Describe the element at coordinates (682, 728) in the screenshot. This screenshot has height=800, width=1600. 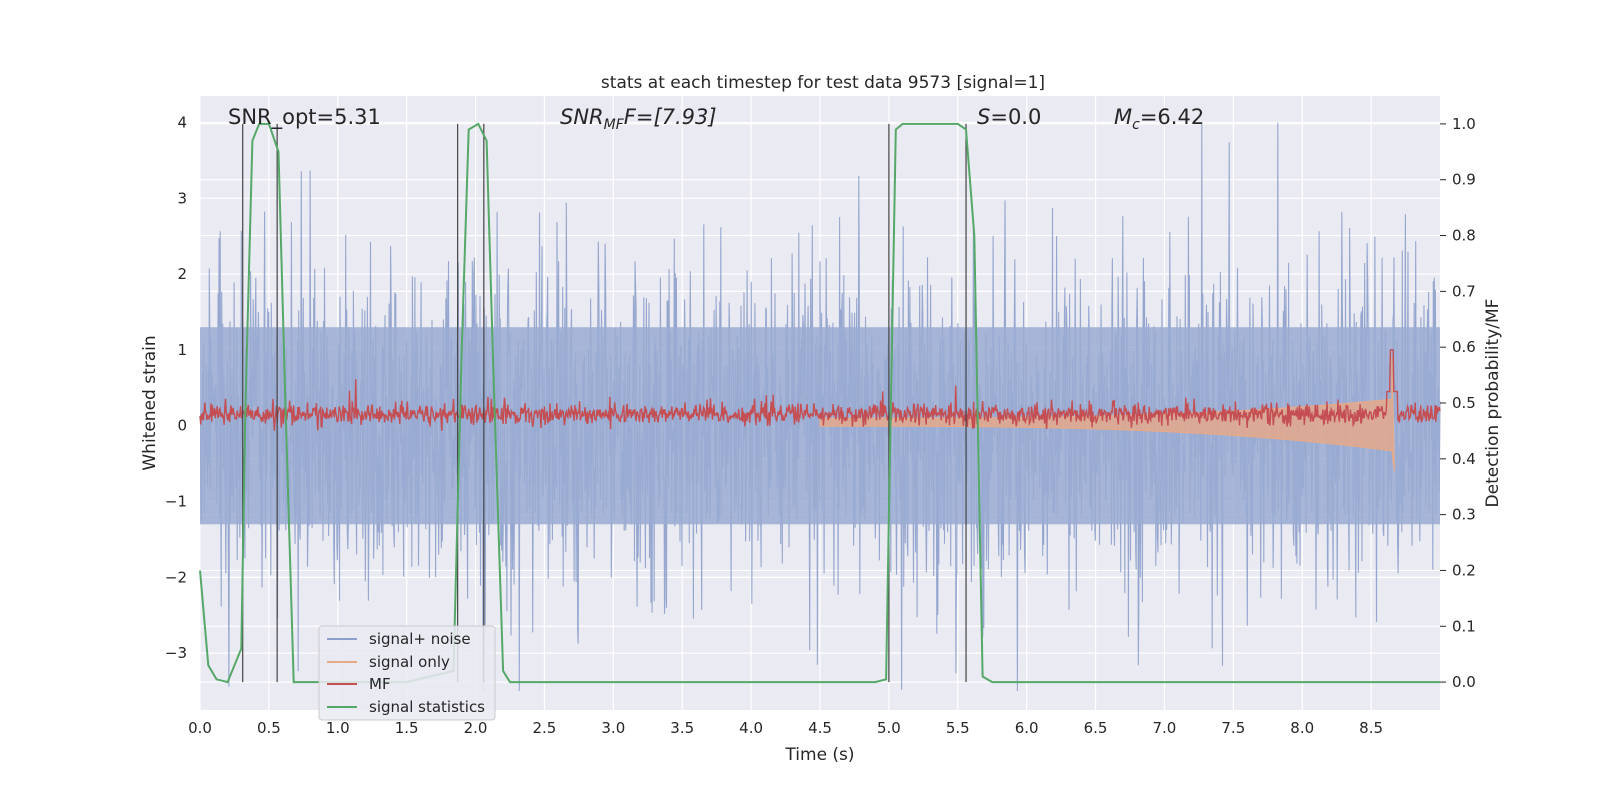
I see `x-tick-label: 3.5` at that location.